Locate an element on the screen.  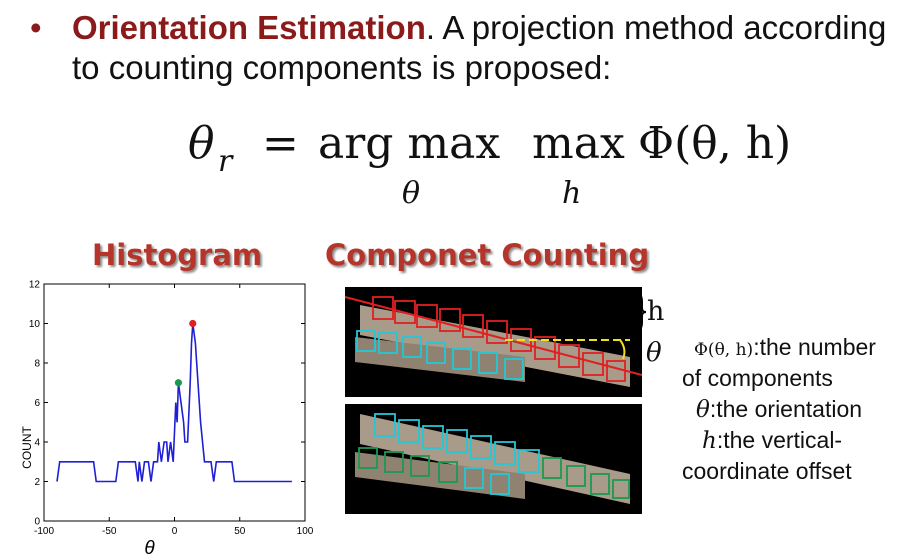
formula-phi: Φ(θ, h) is located at coordinates (715, 143).